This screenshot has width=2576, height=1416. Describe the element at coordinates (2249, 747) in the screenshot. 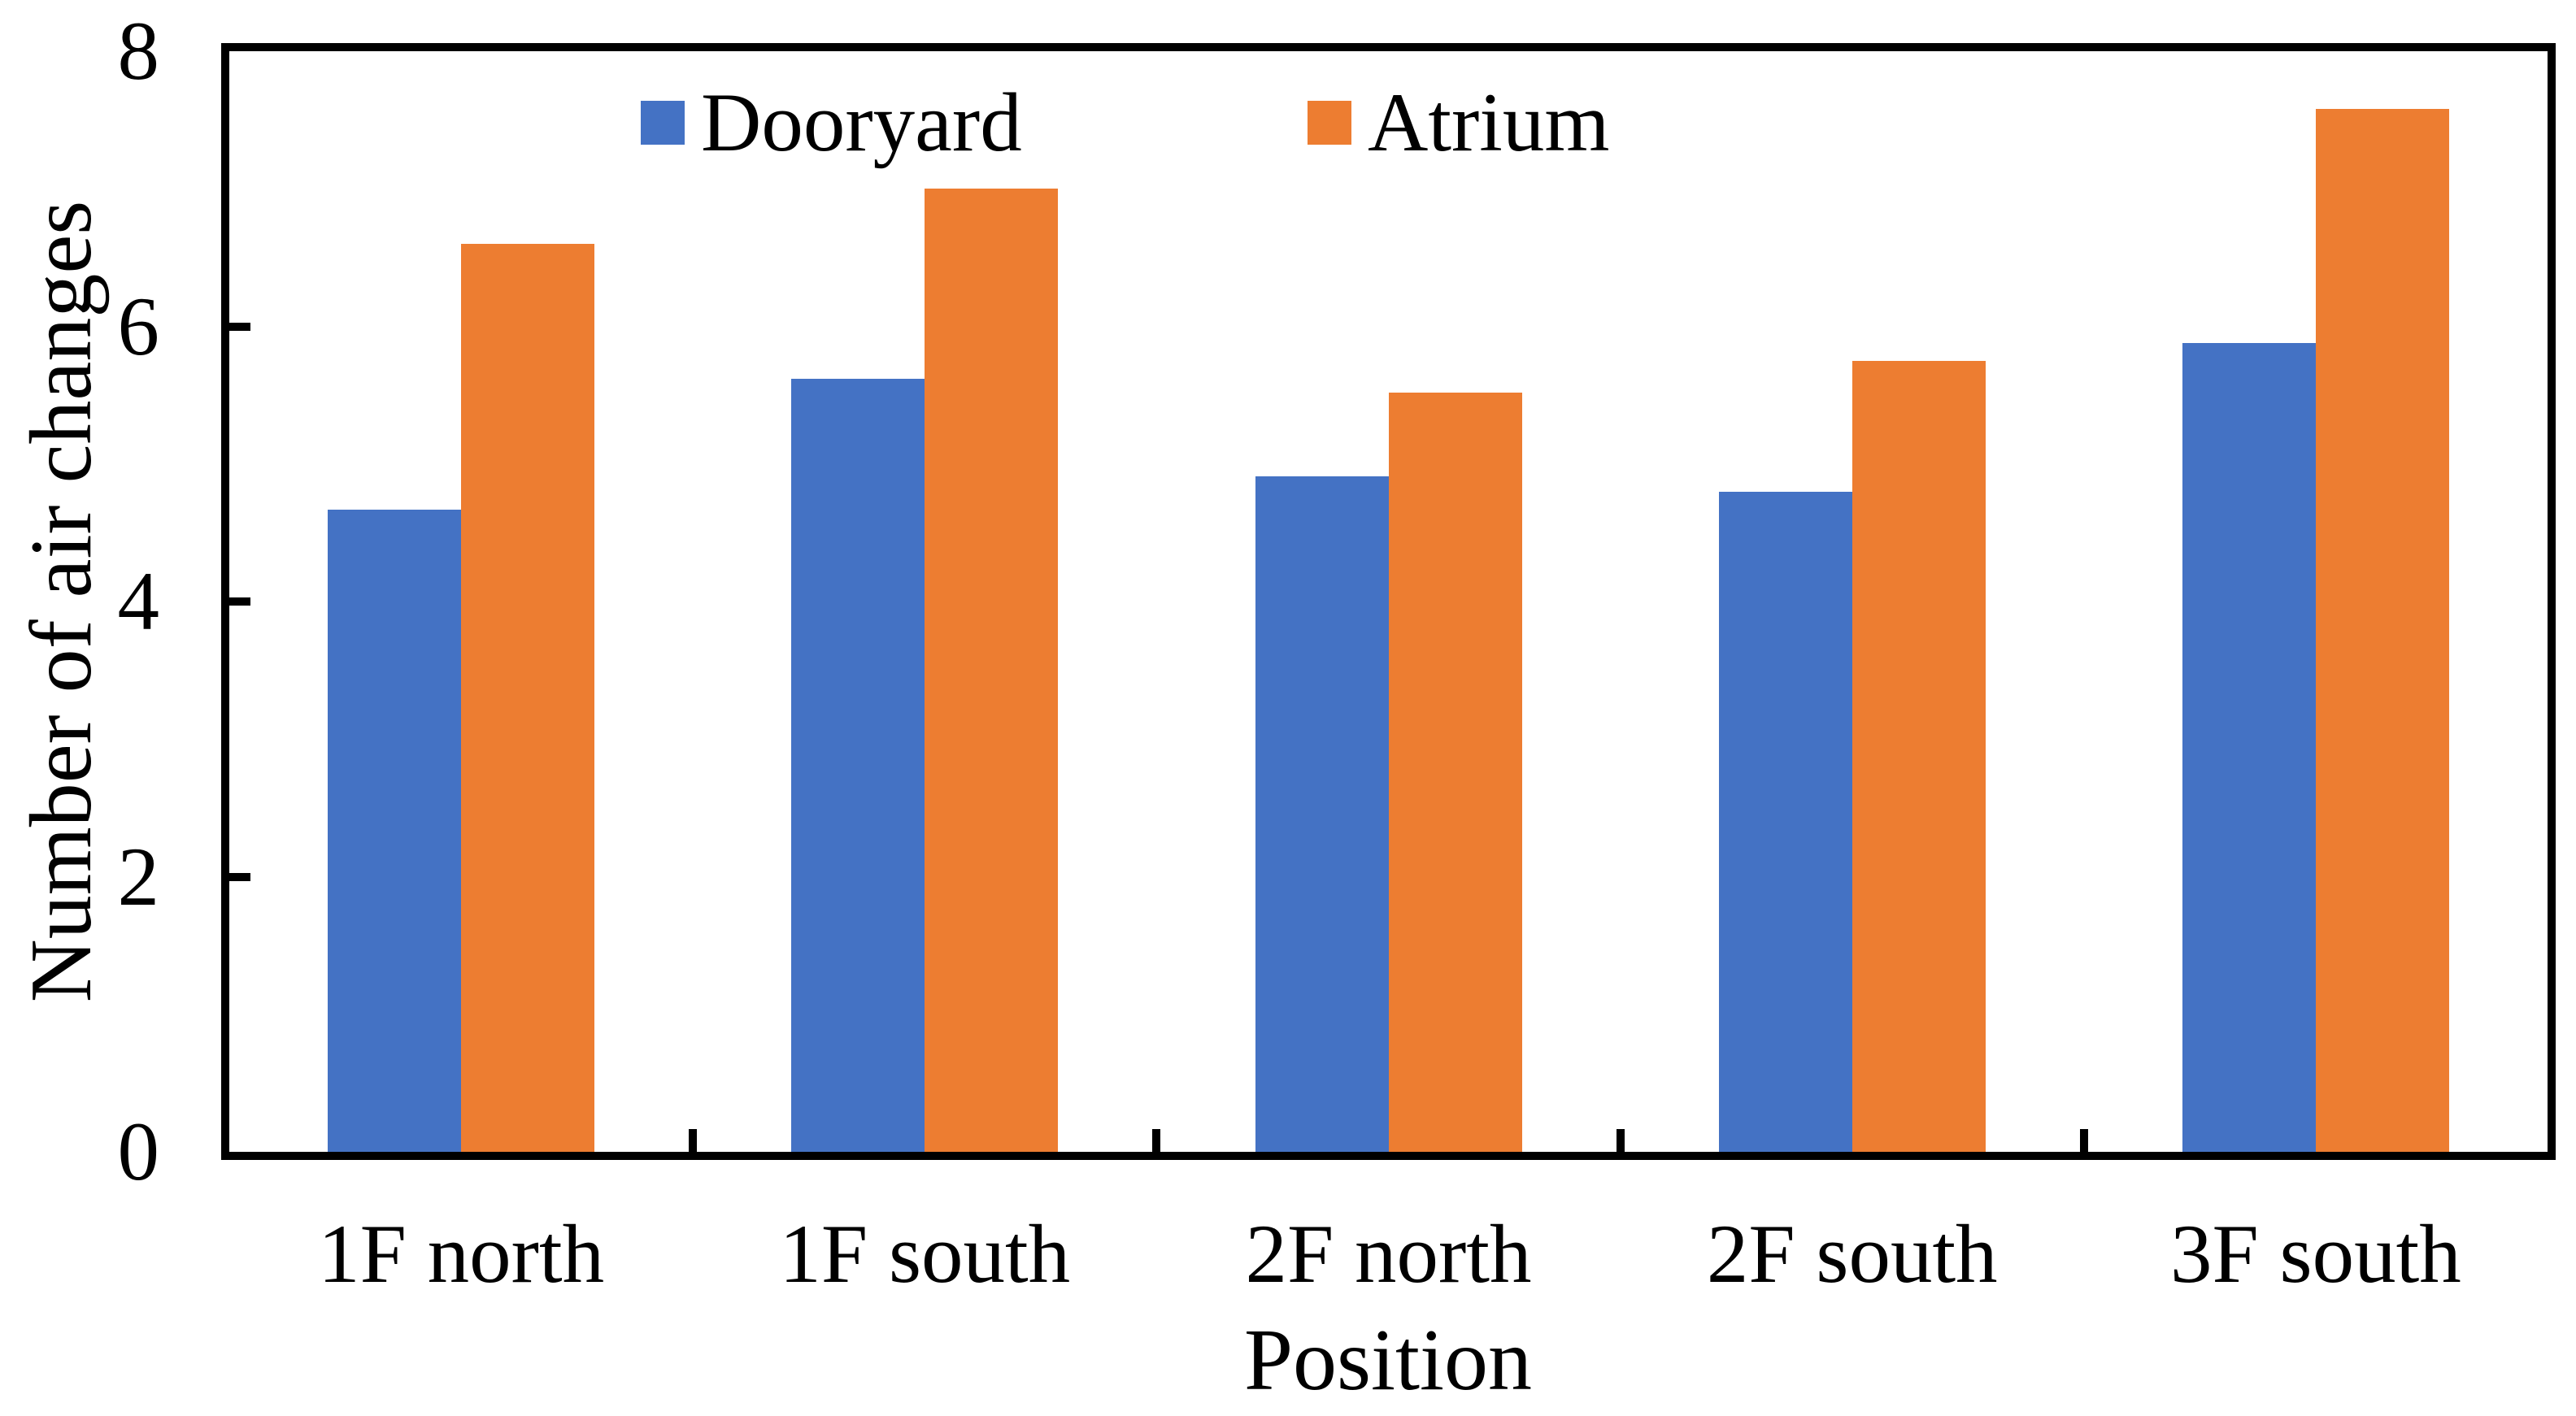

I see `bar-dooryard-3f-south` at that location.